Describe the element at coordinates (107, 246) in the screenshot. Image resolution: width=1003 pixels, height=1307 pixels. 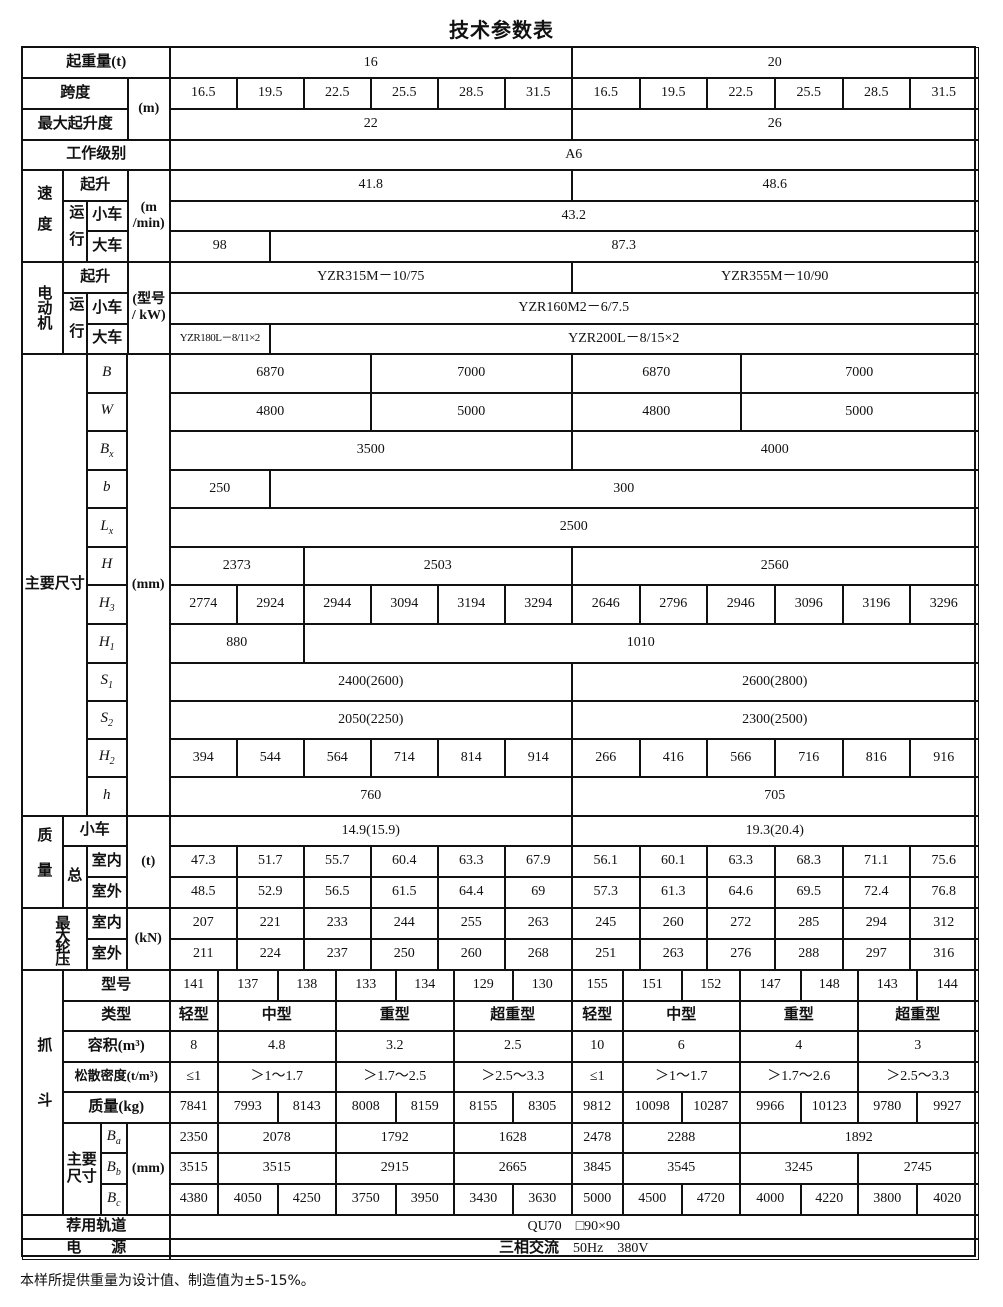
I see `speed-crane-label: 大车` at that location.